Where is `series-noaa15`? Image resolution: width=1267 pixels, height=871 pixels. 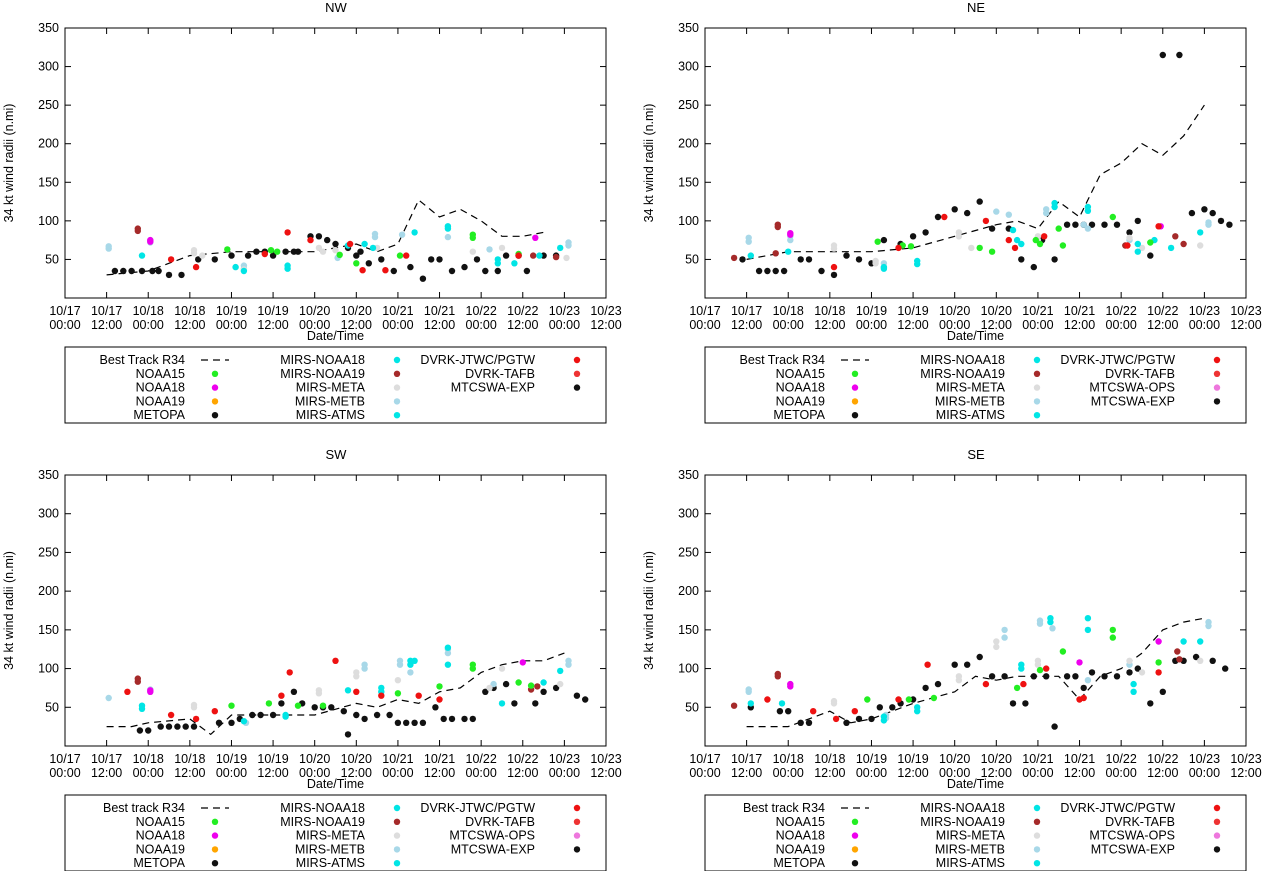
series-noaa15 is located at coordinates (381, 685).